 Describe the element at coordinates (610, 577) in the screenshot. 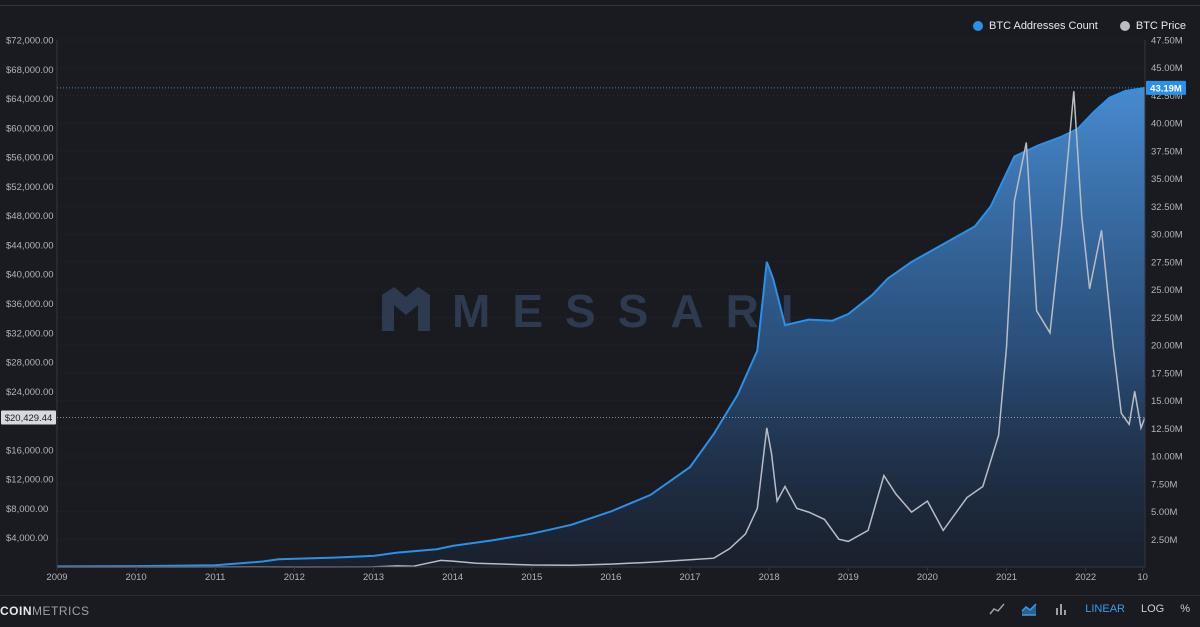

I see `x-tick-label: 2016` at that location.